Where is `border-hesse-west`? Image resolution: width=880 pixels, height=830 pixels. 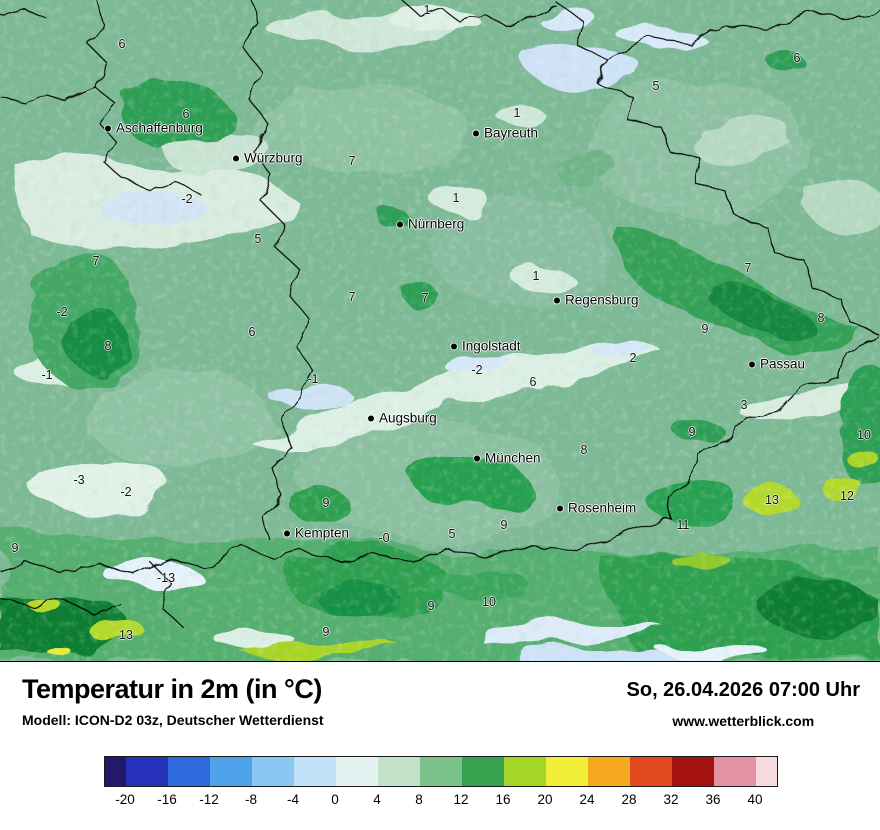
border-hesse-west is located at coordinates (48, 96).